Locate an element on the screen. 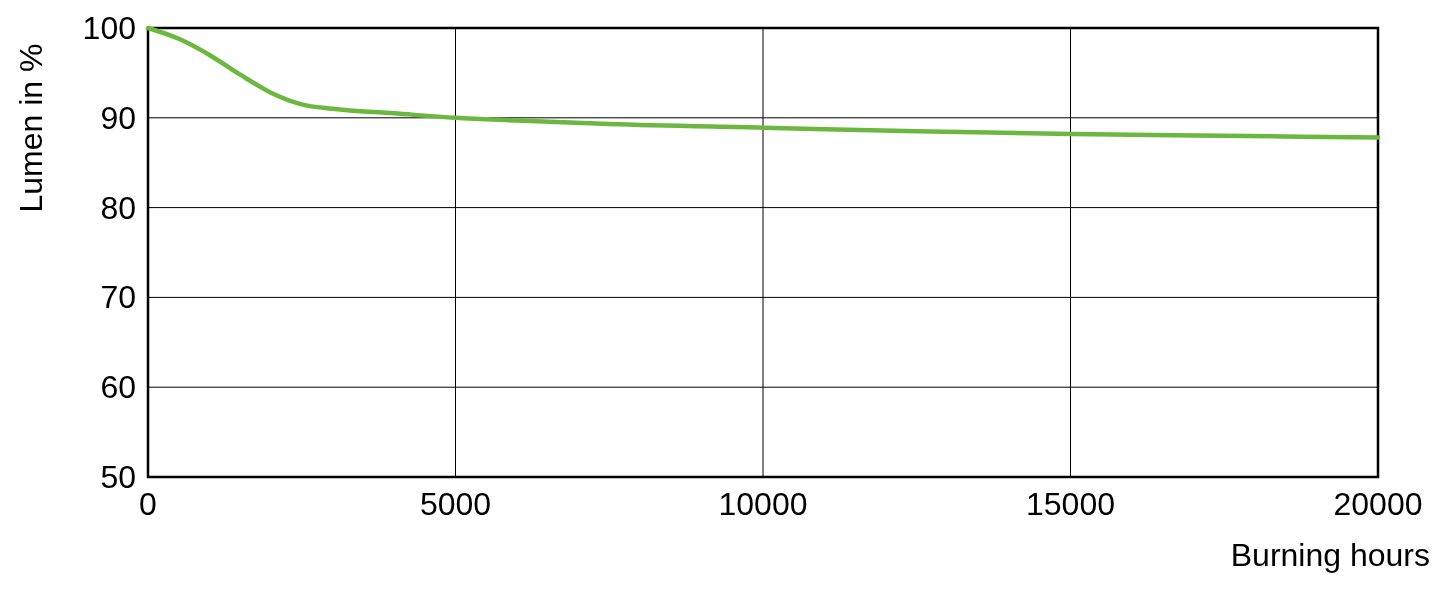 Image resolution: width=1440 pixels, height=592 pixels. x-tick-label: 15000 is located at coordinates (1070, 504).